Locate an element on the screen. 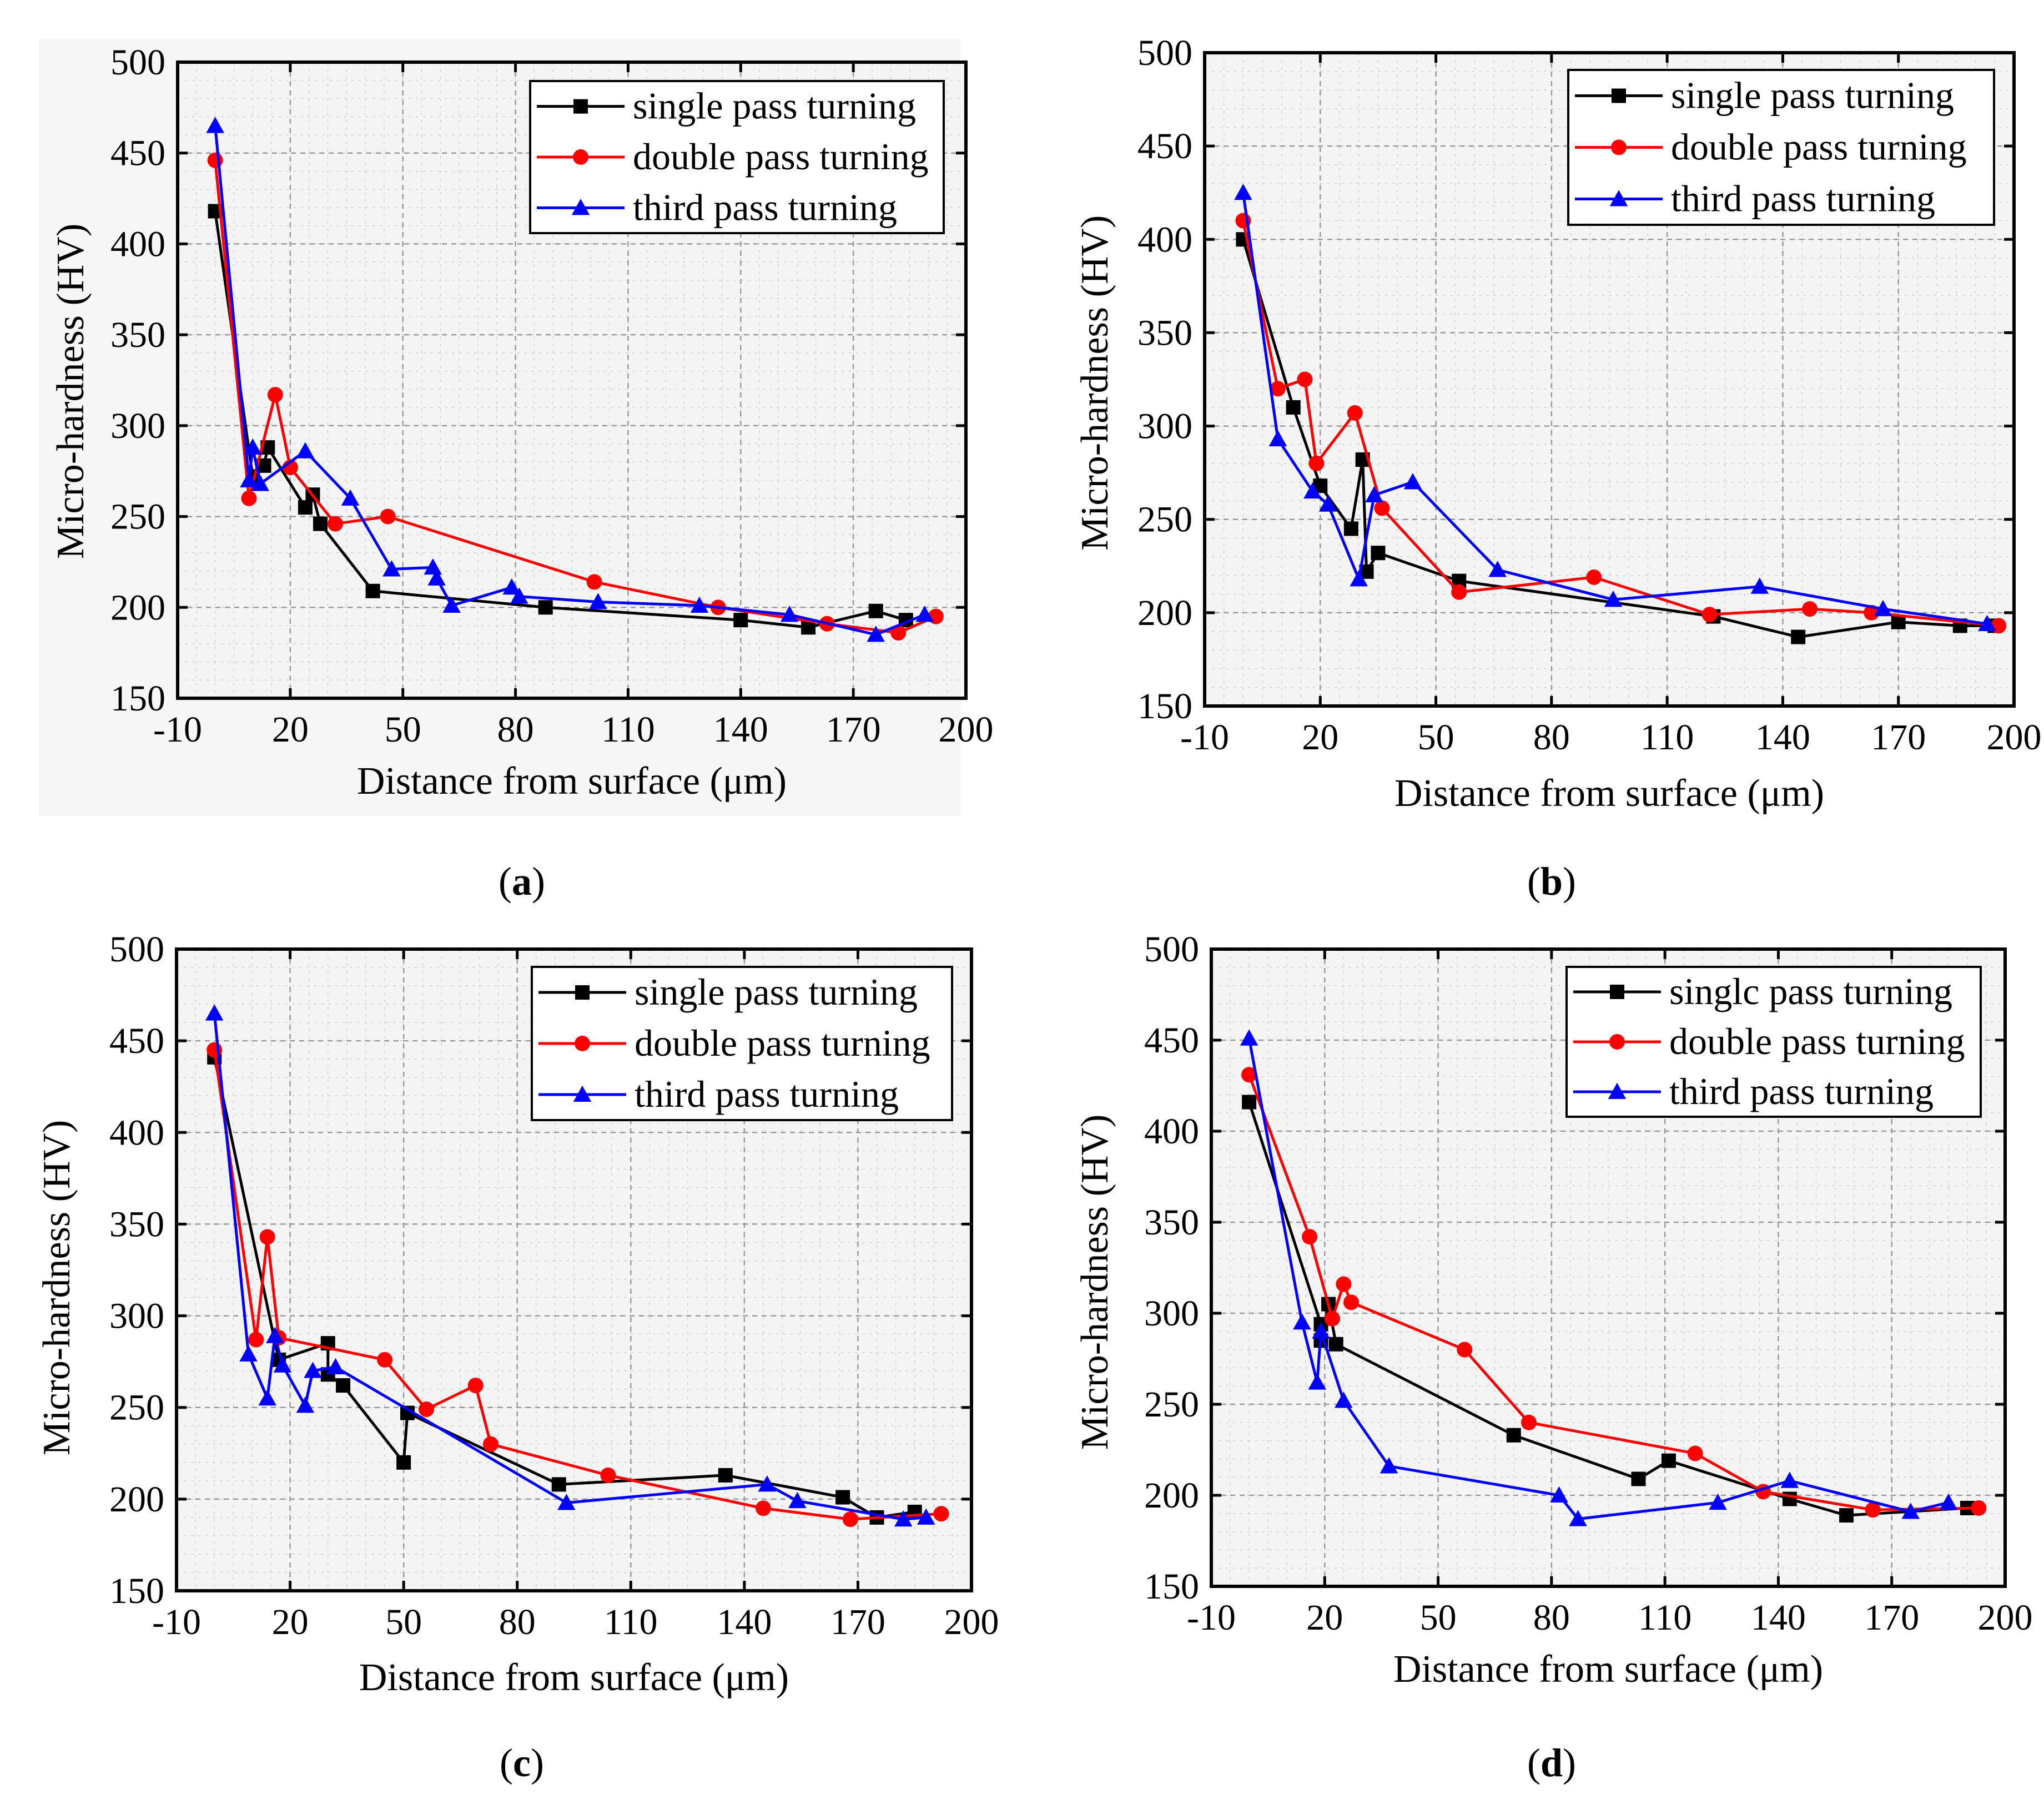 Image resolution: width=2044 pixels, height=1820 pixels. legend-label: double pass turning is located at coordinates (1819, 147).